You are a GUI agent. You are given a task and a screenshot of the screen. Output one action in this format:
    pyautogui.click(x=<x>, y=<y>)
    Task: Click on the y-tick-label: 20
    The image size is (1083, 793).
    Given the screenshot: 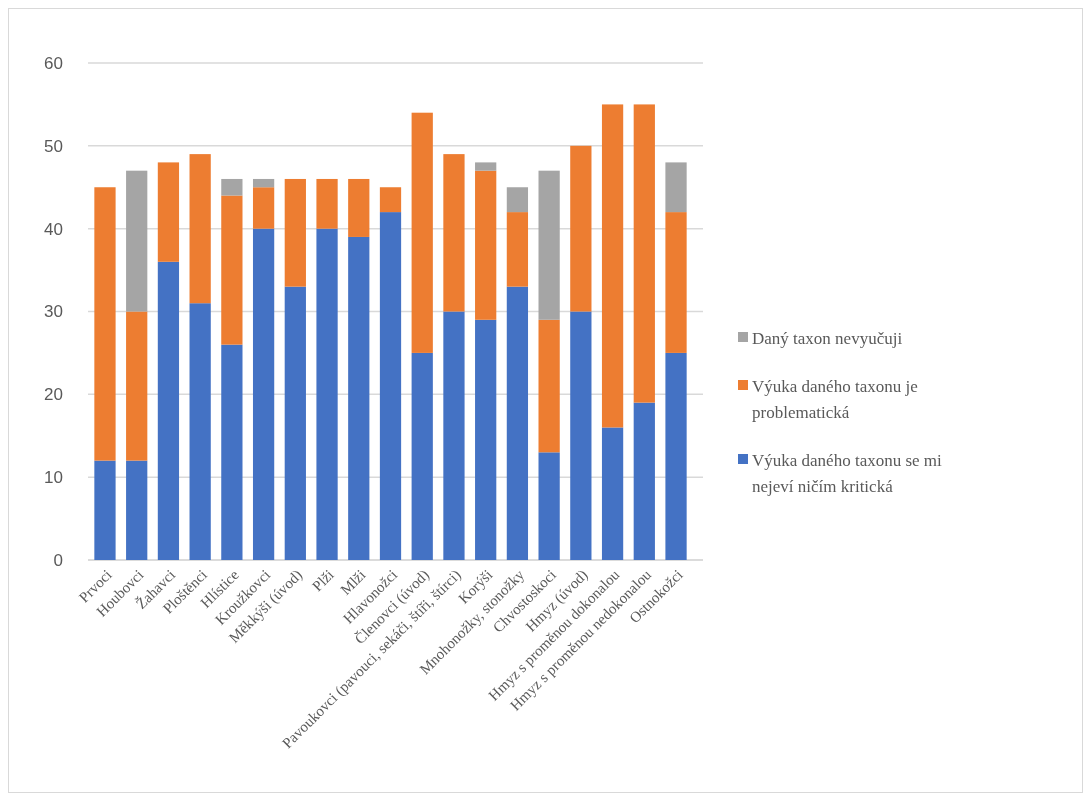 What is the action you would take?
    pyautogui.click(x=53, y=395)
    